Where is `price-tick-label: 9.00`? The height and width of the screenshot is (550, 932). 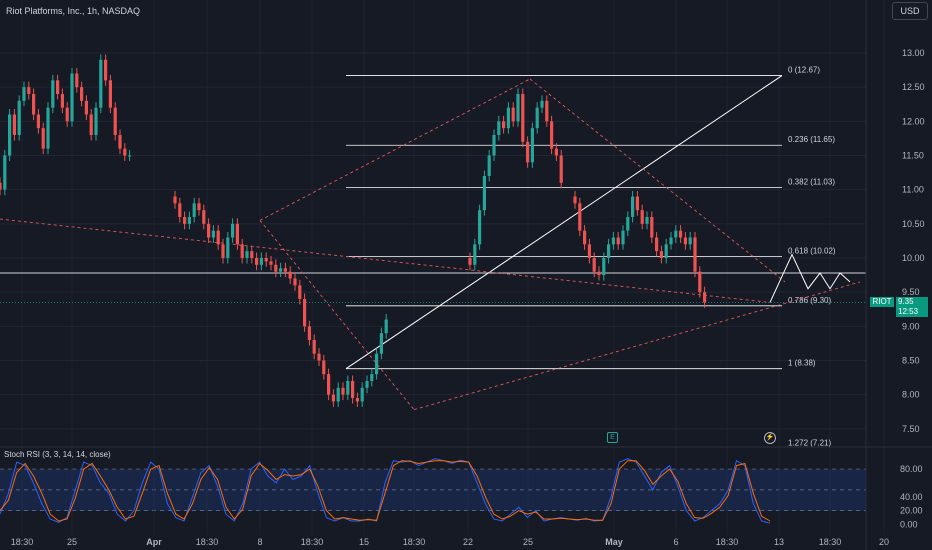 price-tick-label: 9.00 is located at coordinates (911, 326).